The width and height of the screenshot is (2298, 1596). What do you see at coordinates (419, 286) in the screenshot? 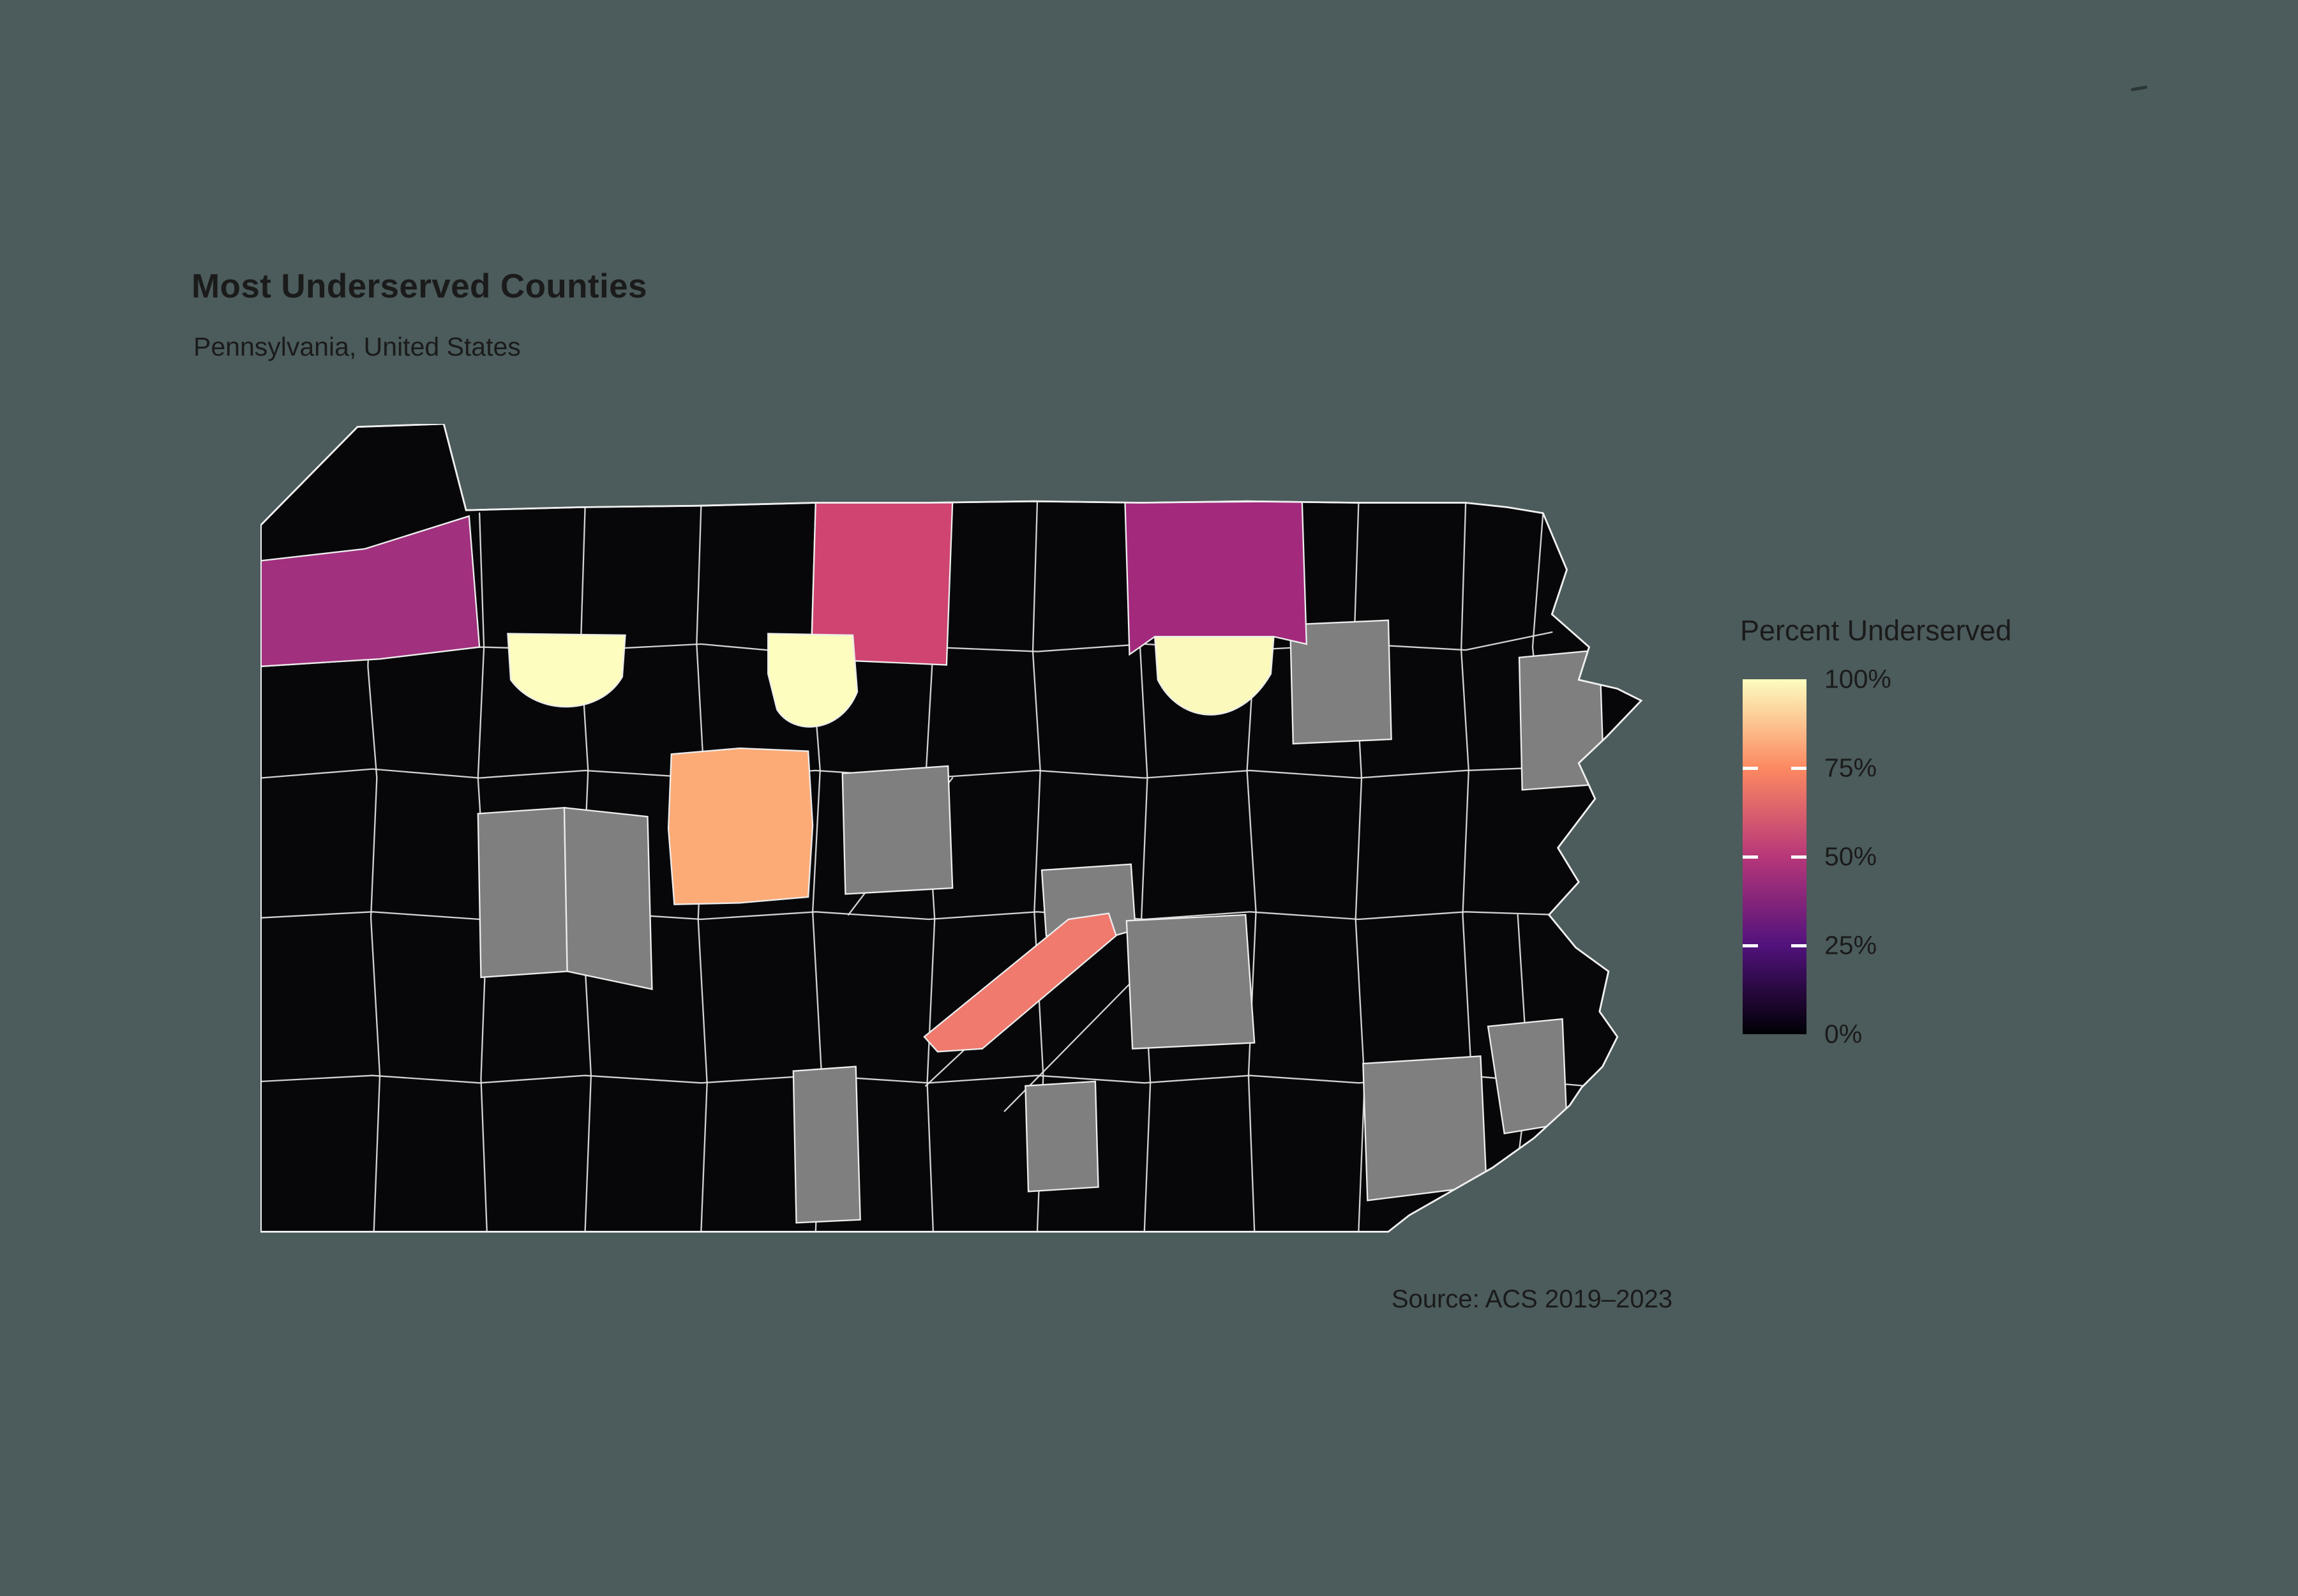
I see `page-title: Most Underserved Counties` at bounding box center [419, 286].